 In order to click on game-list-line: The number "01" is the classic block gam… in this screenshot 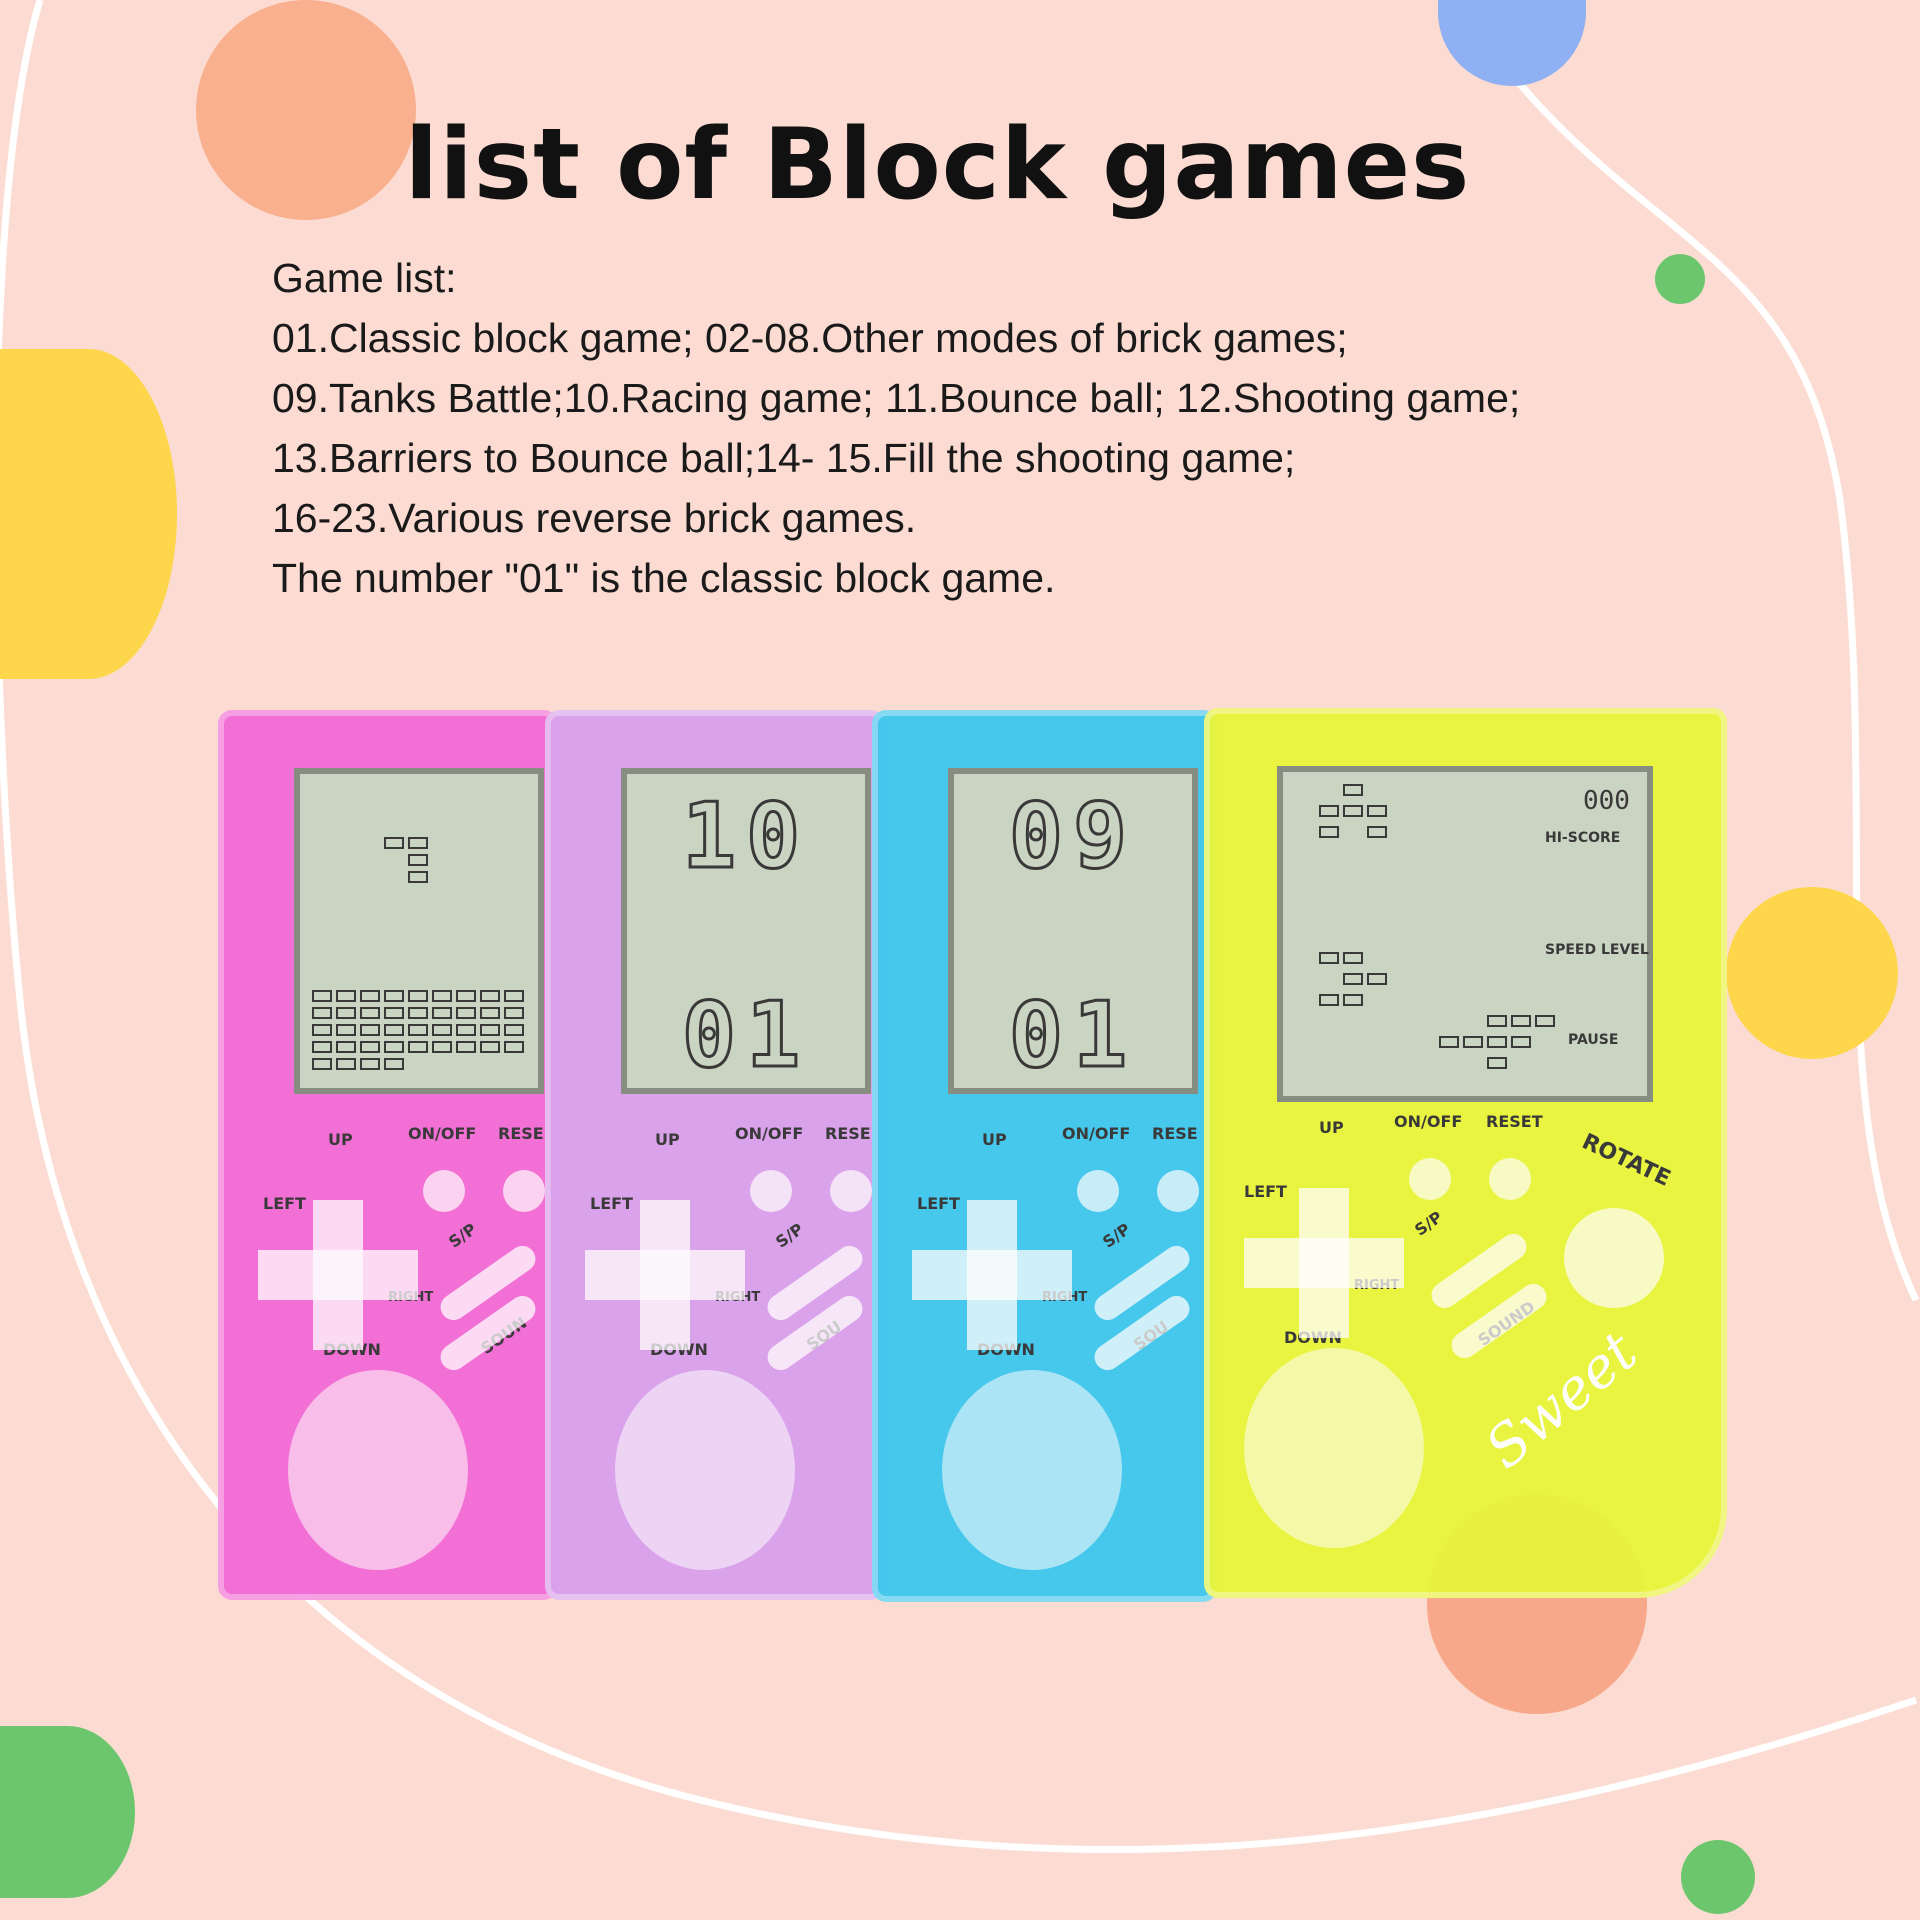, I will do `click(664, 578)`.